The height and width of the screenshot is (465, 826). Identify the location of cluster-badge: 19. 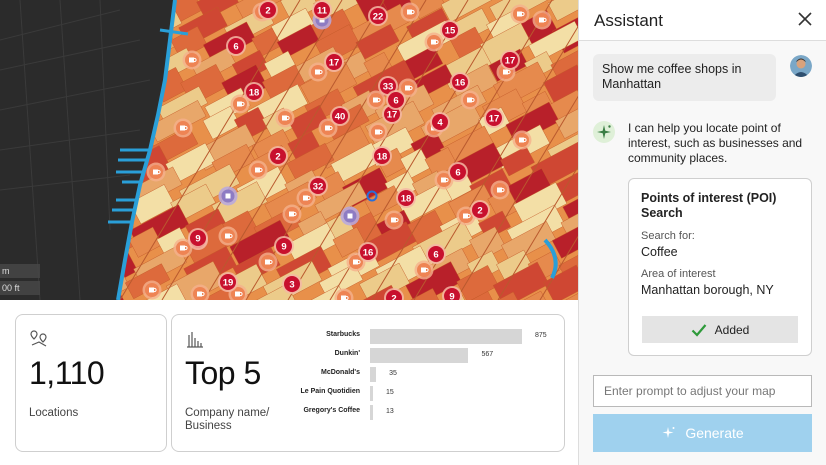
(228, 282).